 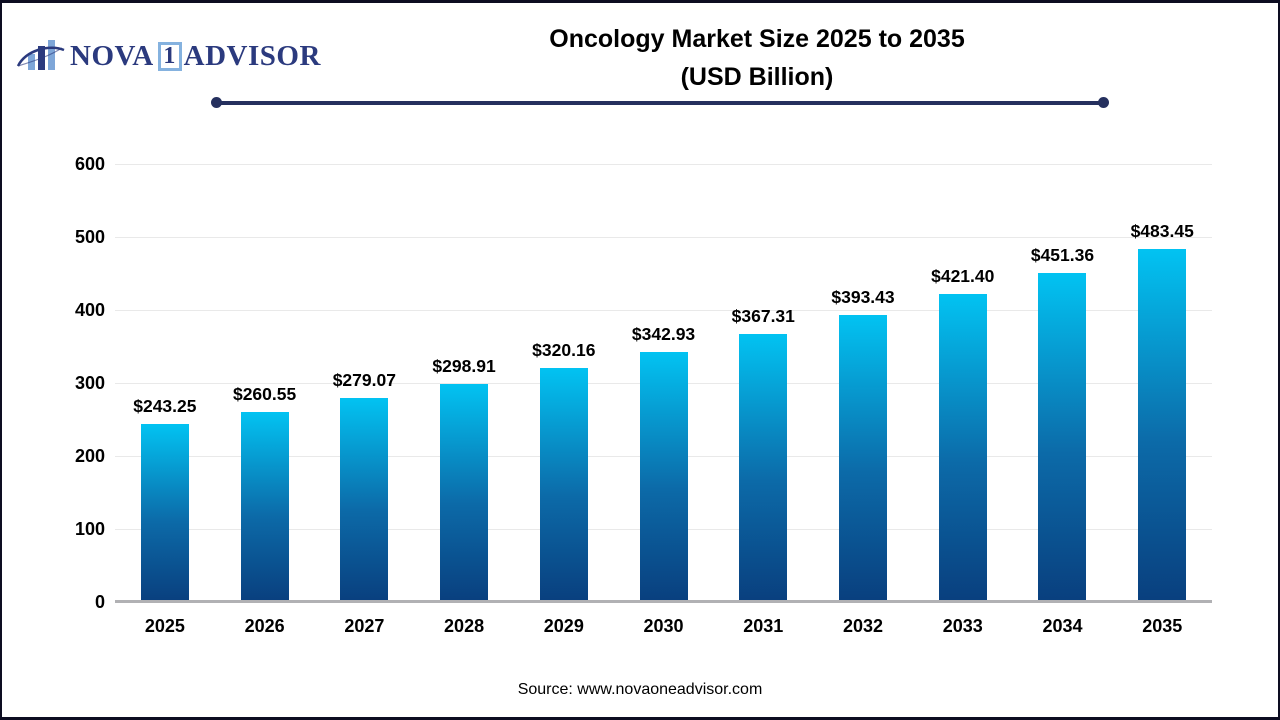 I want to click on x-tick-2027: 2027, so click(x=364, y=626).